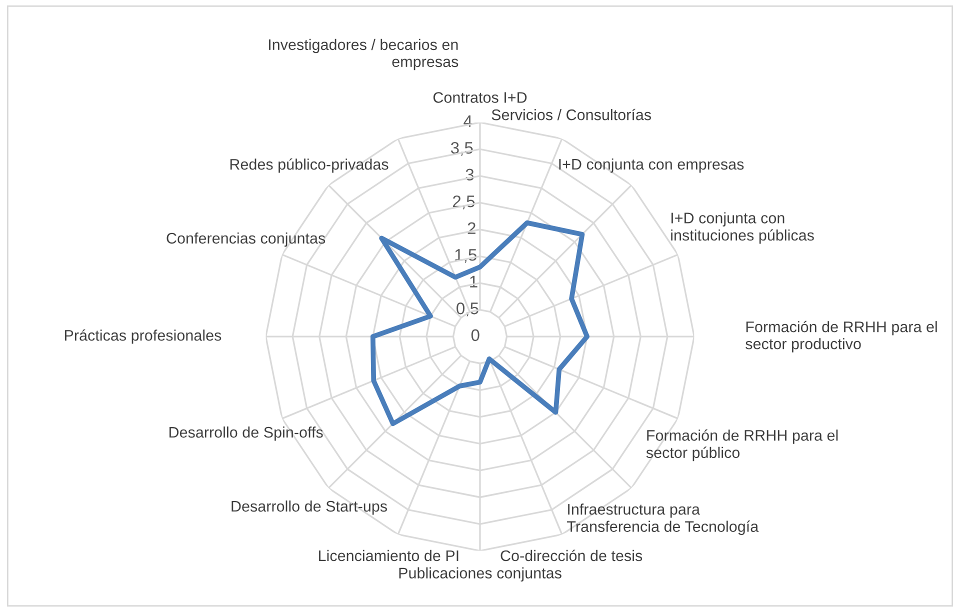  Describe the element at coordinates (480, 97) in the screenshot. I see `spoke-label: Contratos I+D` at that location.